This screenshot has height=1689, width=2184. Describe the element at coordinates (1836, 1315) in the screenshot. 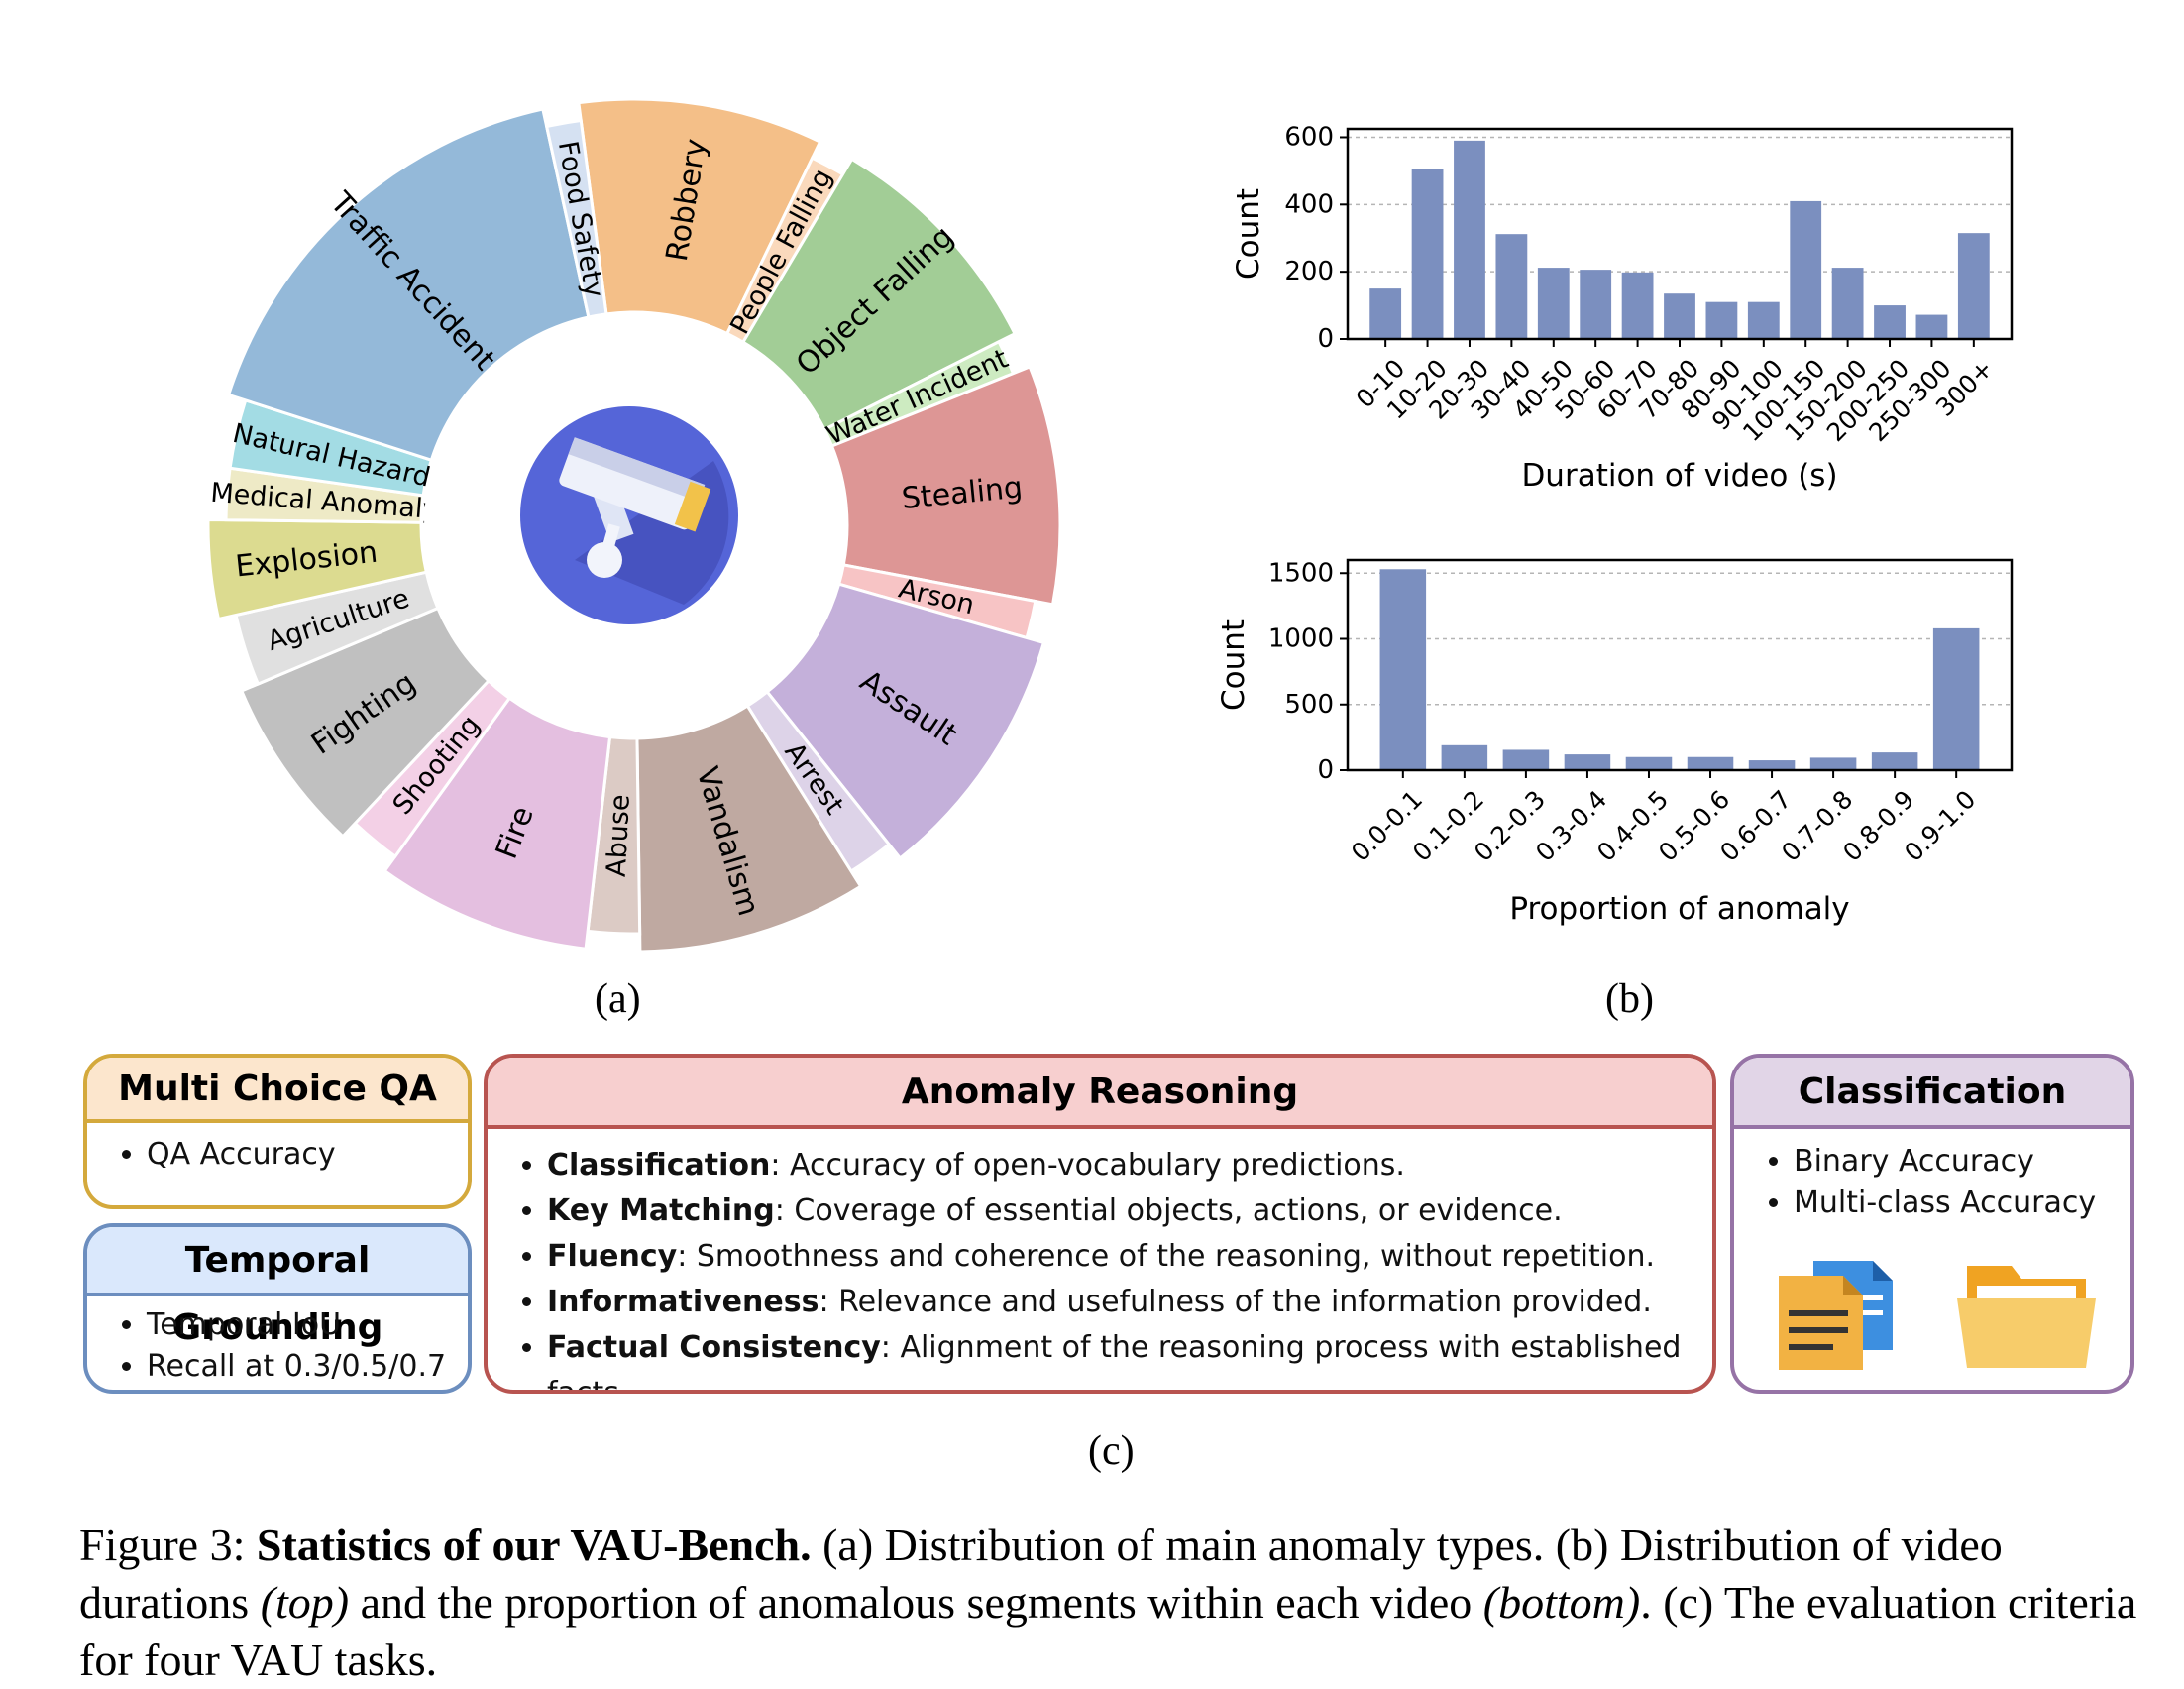

I see `documents-icon` at that location.